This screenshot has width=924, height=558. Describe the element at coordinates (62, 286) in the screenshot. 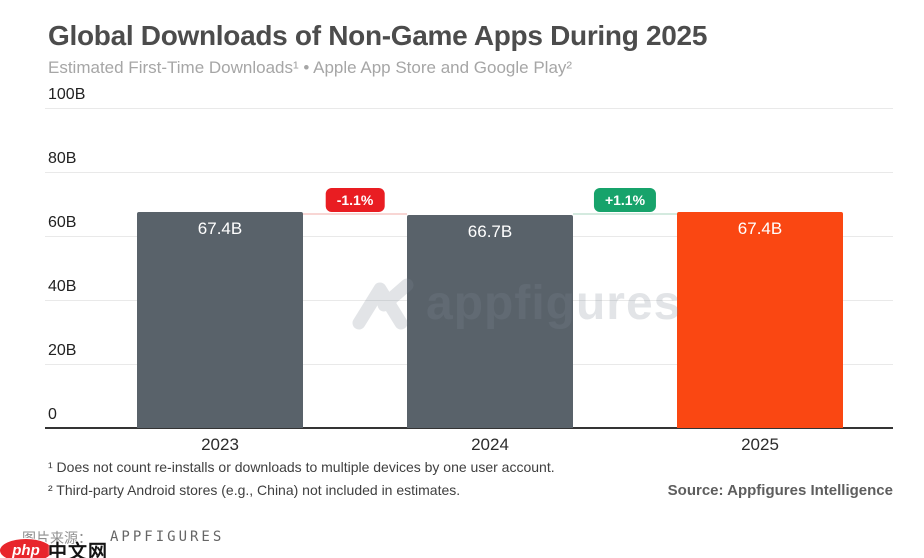

I see `y-tick-label: 40B` at that location.